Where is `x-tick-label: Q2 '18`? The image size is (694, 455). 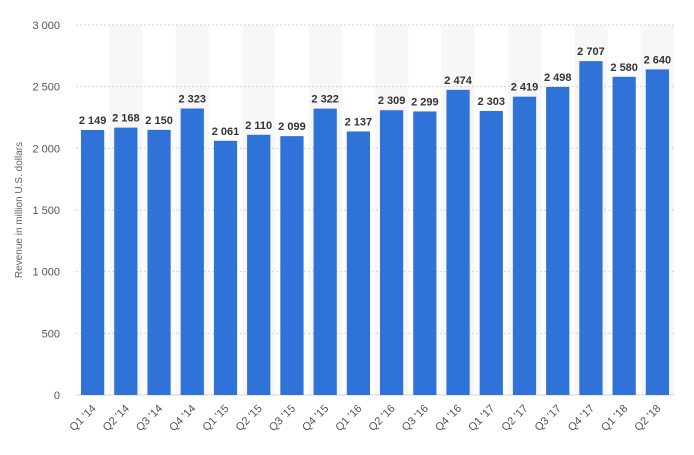
x-tick-label: Q2 '18 is located at coordinates (647, 418).